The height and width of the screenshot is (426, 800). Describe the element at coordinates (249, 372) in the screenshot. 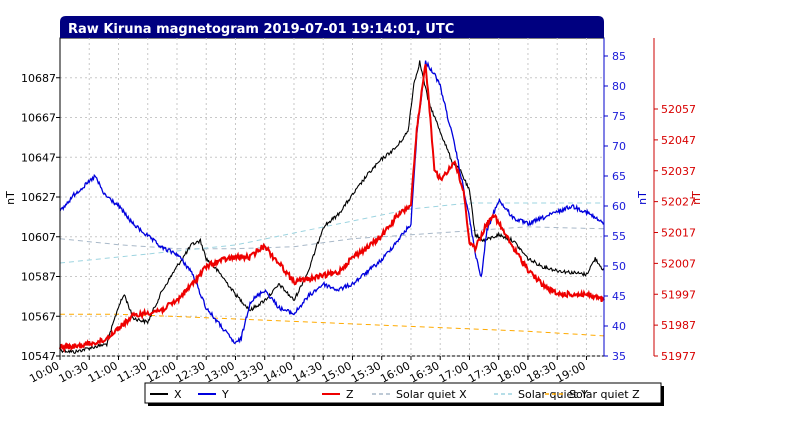

I see `x-tick-label: 13:30` at that location.